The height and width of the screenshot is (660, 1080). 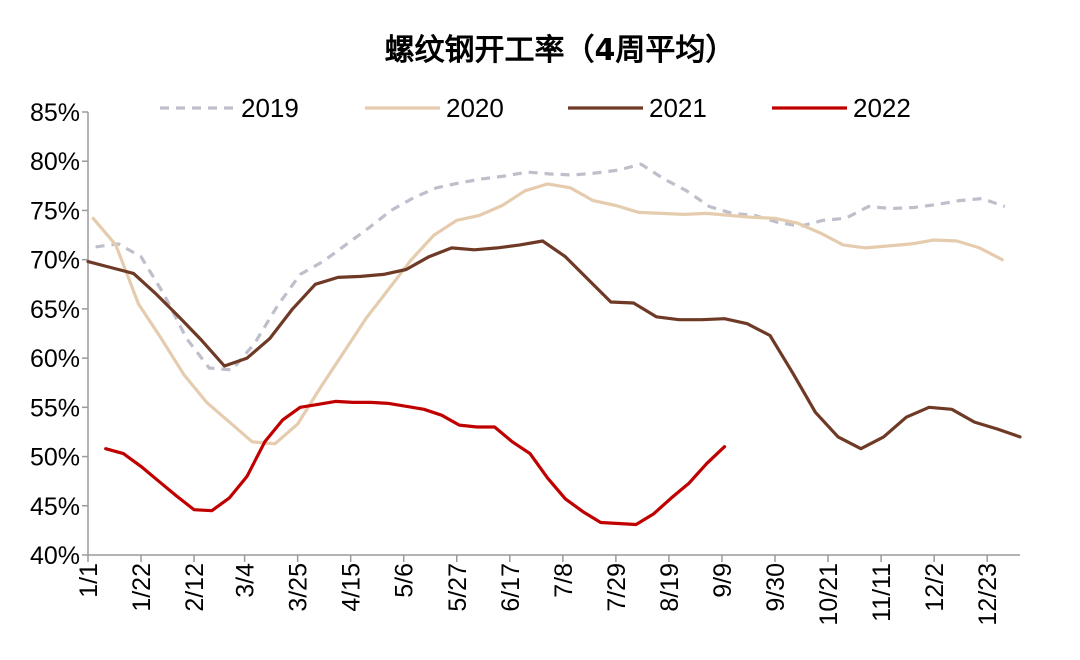 What do you see at coordinates (195, 587) in the screenshot?
I see `x-tick-label: 2/12` at bounding box center [195, 587].